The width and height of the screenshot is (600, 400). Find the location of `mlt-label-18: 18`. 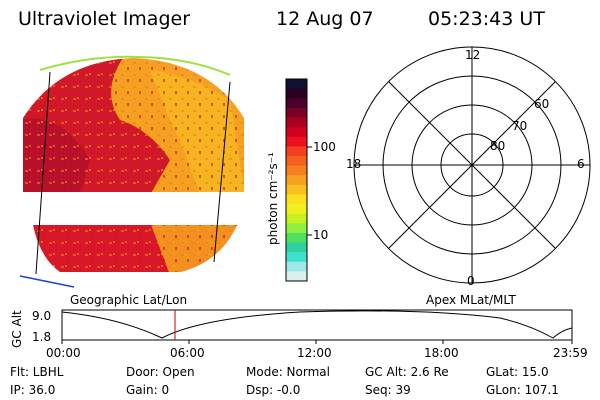

mlt-label-18: 18 is located at coordinates (354, 164).